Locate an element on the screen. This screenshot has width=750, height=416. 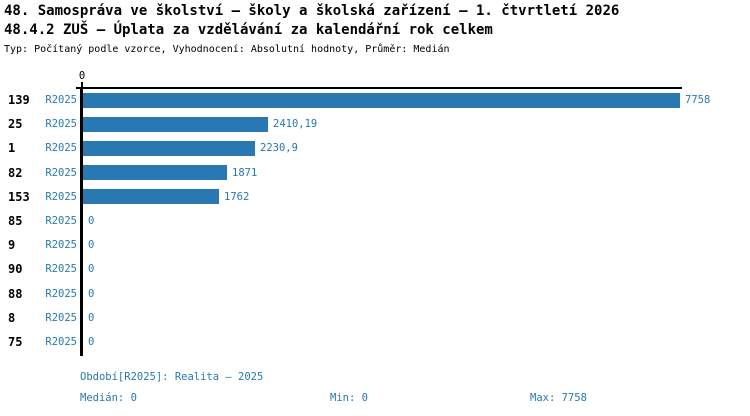
chart-row: 1 R2025 2230,9 is located at coordinates (375, 148).